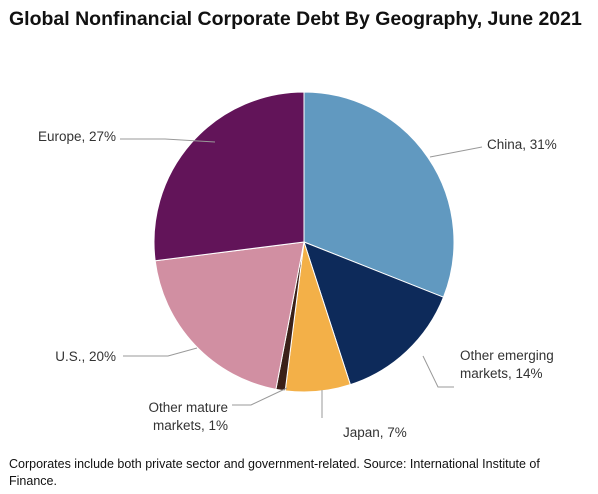  I want to click on slice-label-other-emerging-markets: Other emerging markets, 14%, so click(507, 364).